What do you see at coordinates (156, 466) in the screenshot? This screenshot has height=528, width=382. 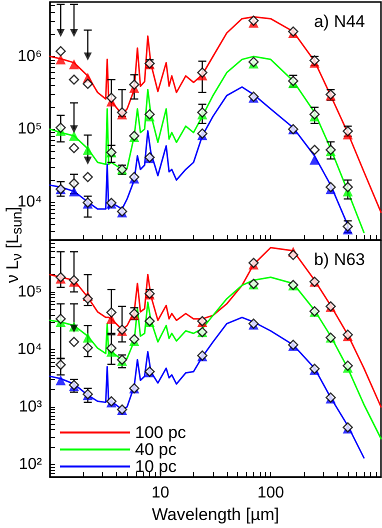 I see `legend-label: 10 pc` at bounding box center [156, 466].